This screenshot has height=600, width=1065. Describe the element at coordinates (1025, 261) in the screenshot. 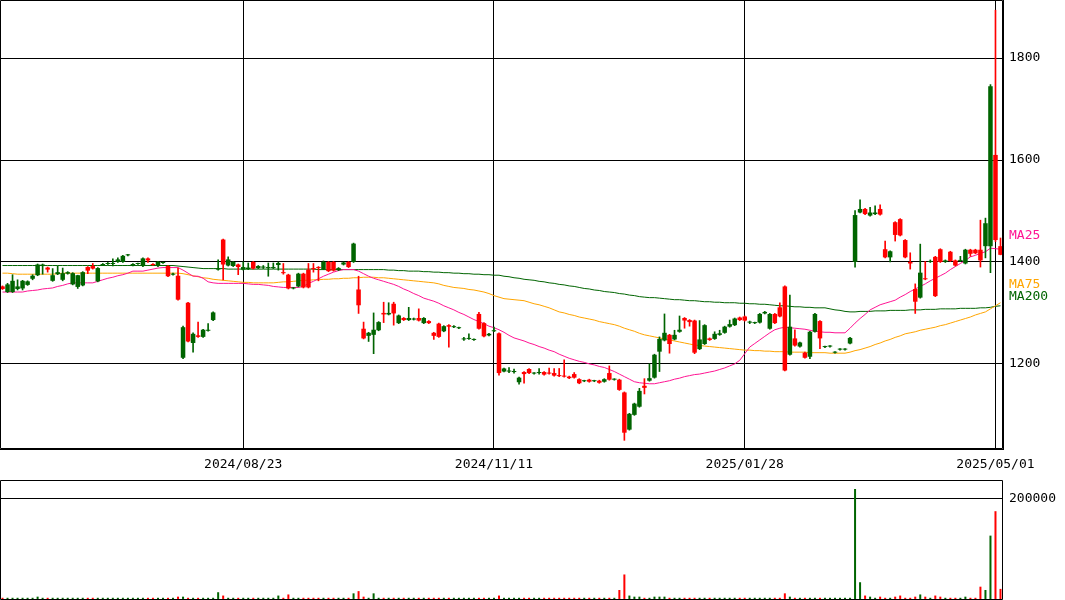

I see `y-tick-label: 1400` at that location.